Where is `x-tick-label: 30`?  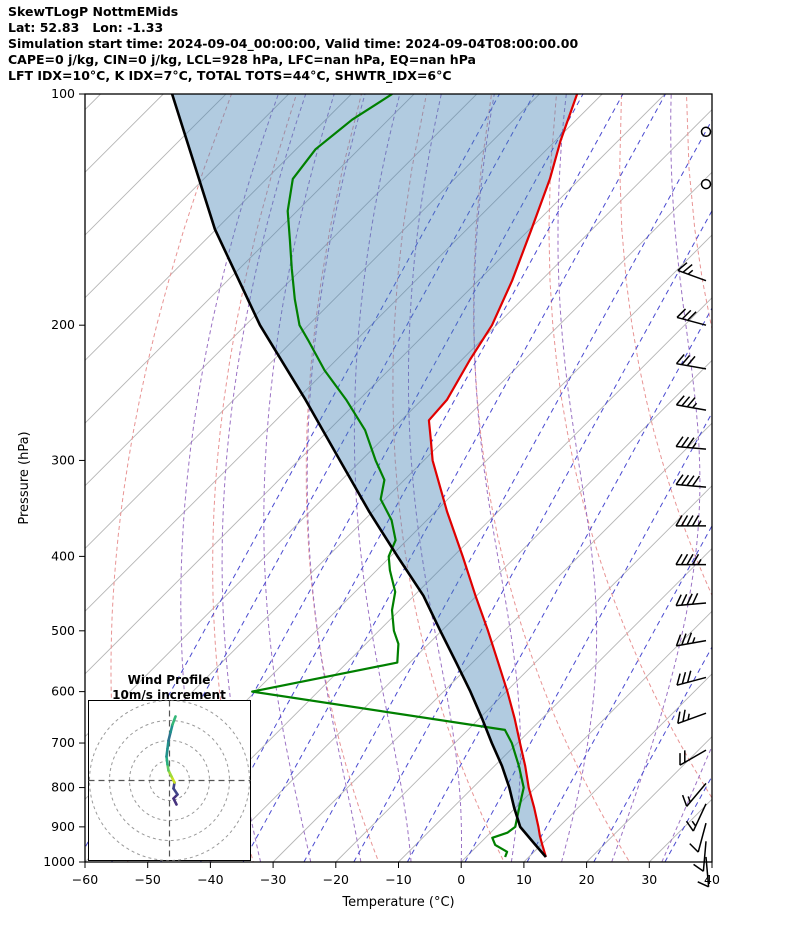 x-tick-label: 30 is located at coordinates (649, 879).